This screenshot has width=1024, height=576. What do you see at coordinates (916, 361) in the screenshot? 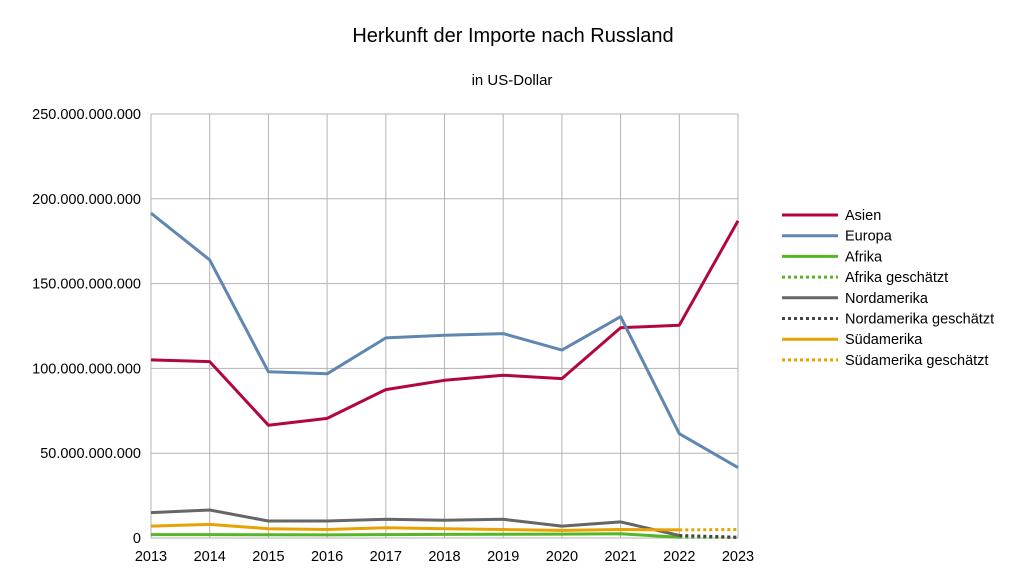
I see `legend-label: Südamerika geschätzt` at bounding box center [916, 361].